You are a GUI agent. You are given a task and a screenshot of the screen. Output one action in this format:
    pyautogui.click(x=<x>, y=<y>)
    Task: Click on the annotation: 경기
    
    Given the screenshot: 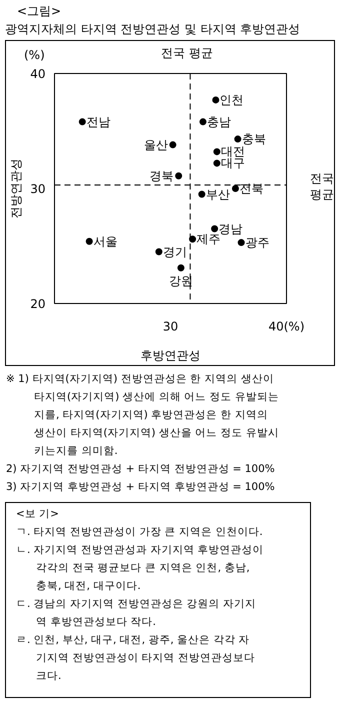 What is the action you would take?
    pyautogui.click(x=174, y=251)
    